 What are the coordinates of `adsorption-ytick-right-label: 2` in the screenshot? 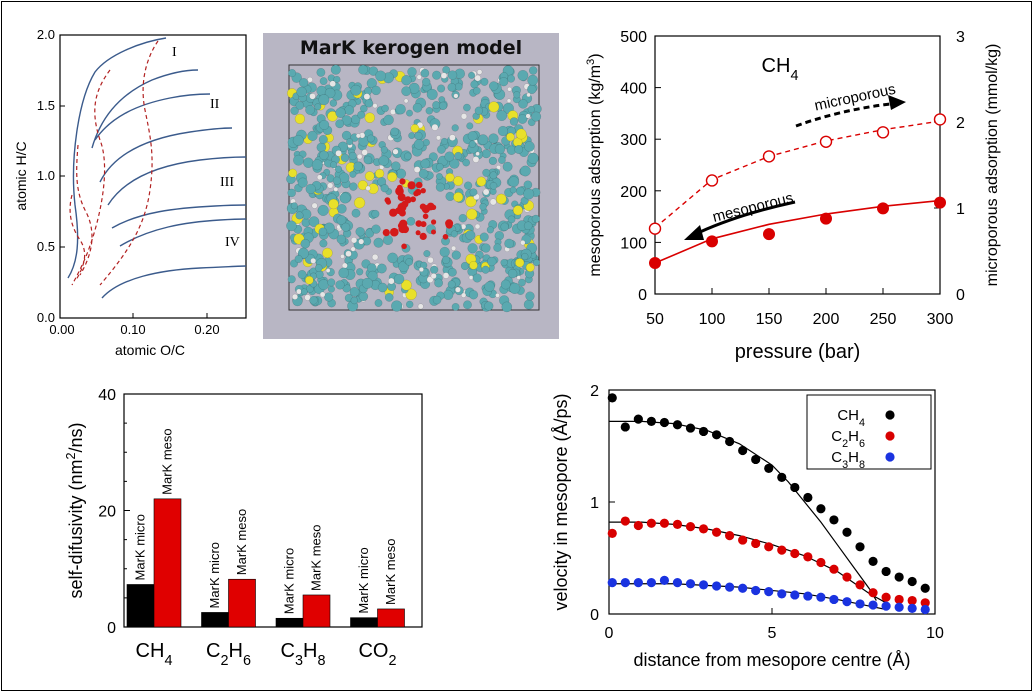 It's located at (960, 123).